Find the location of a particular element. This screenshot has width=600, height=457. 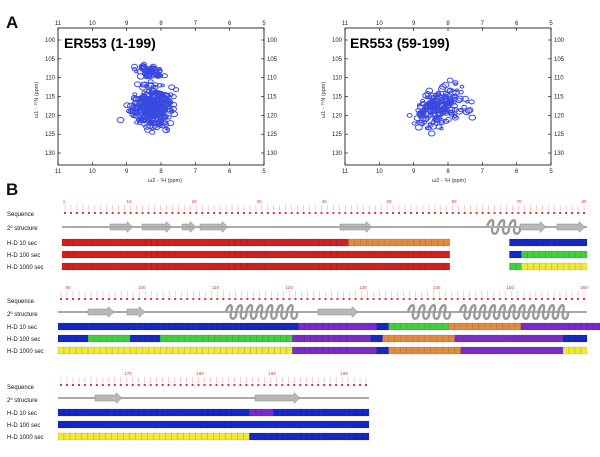

alpha-helix is located at coordinates (261, 312).